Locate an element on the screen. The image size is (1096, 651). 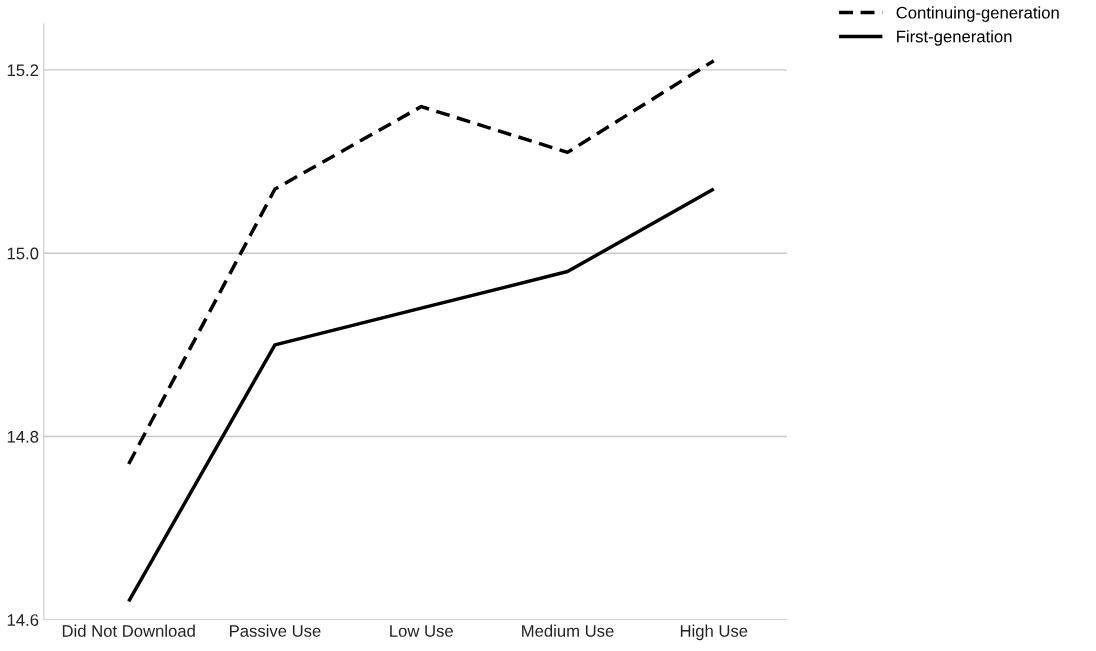
legend-label: First-generation is located at coordinates (954, 38).